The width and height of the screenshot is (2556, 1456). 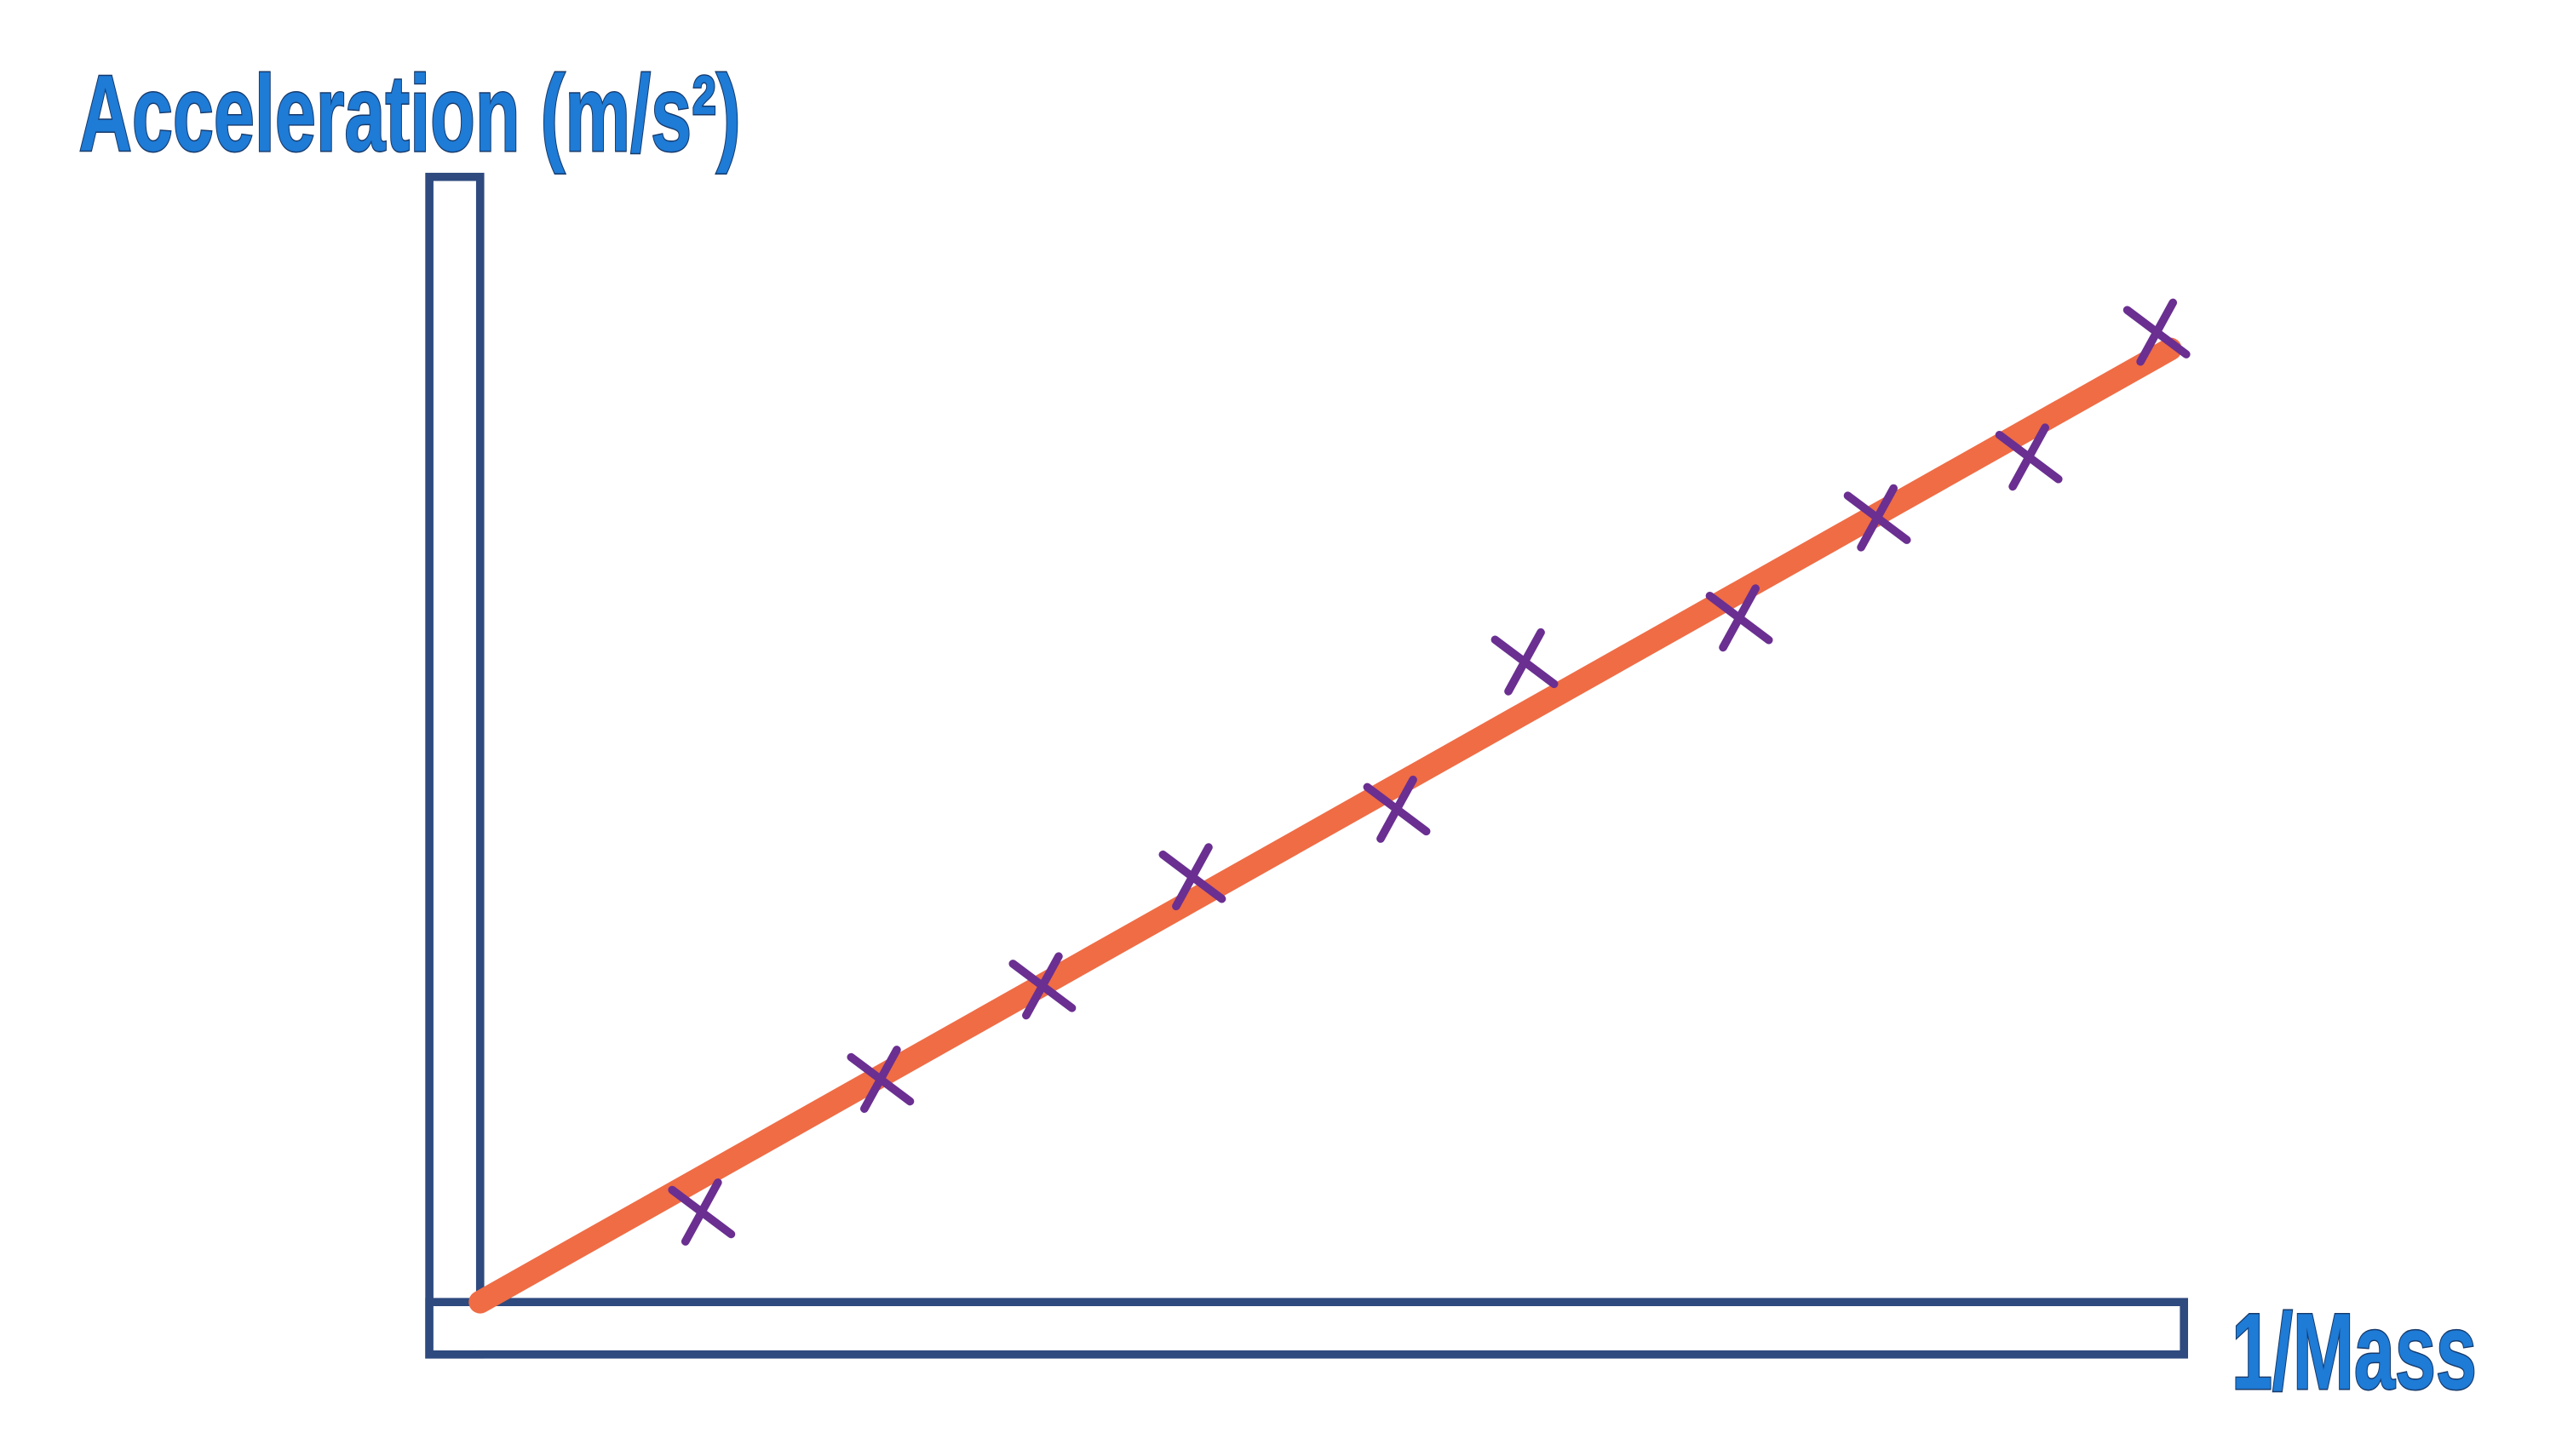 What do you see at coordinates (2354, 1353) in the screenshot?
I see `x-axis-title: 1/Mass` at bounding box center [2354, 1353].